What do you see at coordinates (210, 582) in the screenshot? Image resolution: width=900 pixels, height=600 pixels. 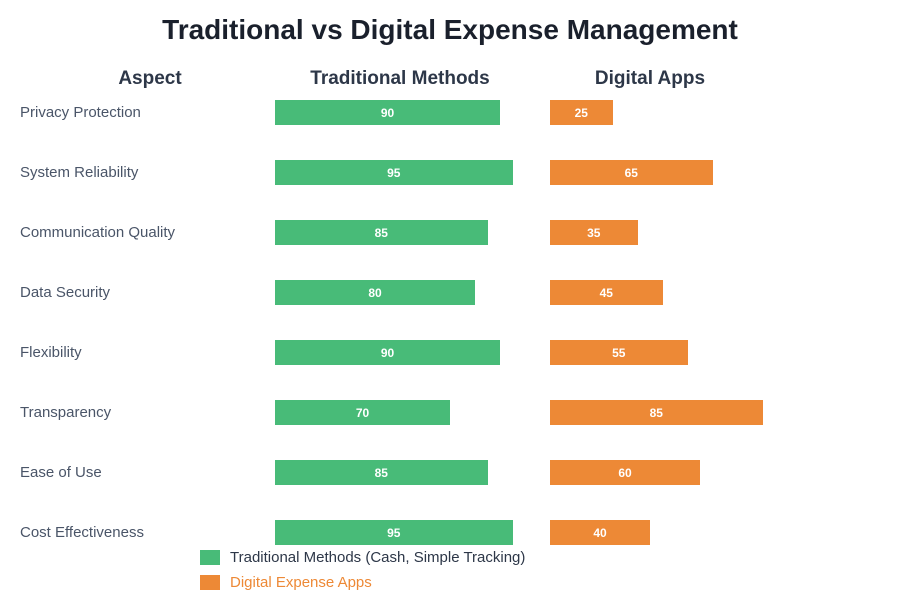 I see `legend-swatch-digital` at bounding box center [210, 582].